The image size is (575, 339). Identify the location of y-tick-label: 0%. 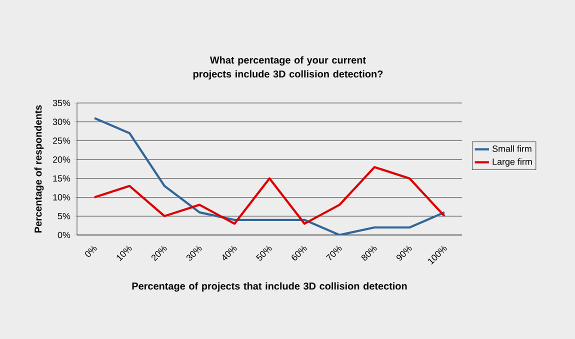
(64, 235).